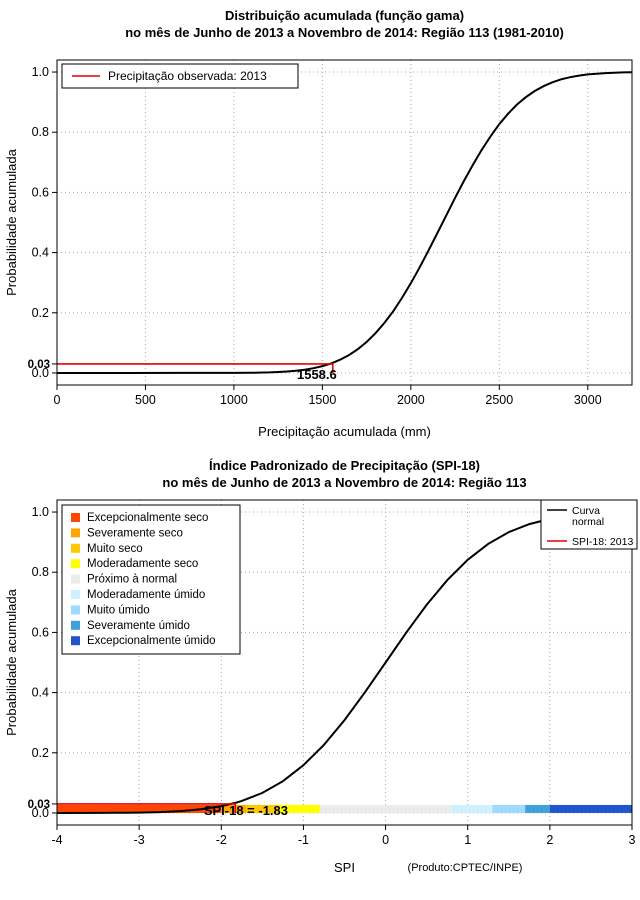 The height and width of the screenshot is (900, 640). Describe the element at coordinates (145, 400) in the screenshot. I see `x-tick-label: 500` at that location.